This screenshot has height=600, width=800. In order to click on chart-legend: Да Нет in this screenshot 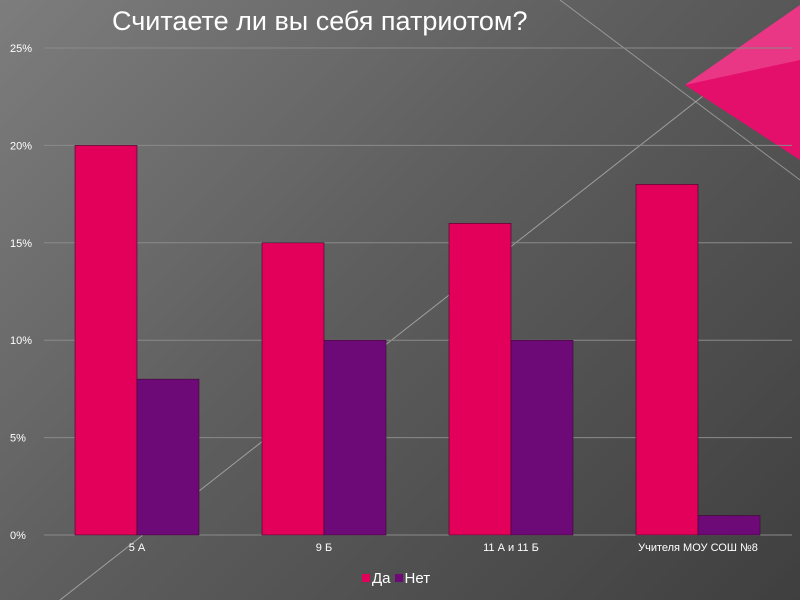, I will do `click(398, 578)`.